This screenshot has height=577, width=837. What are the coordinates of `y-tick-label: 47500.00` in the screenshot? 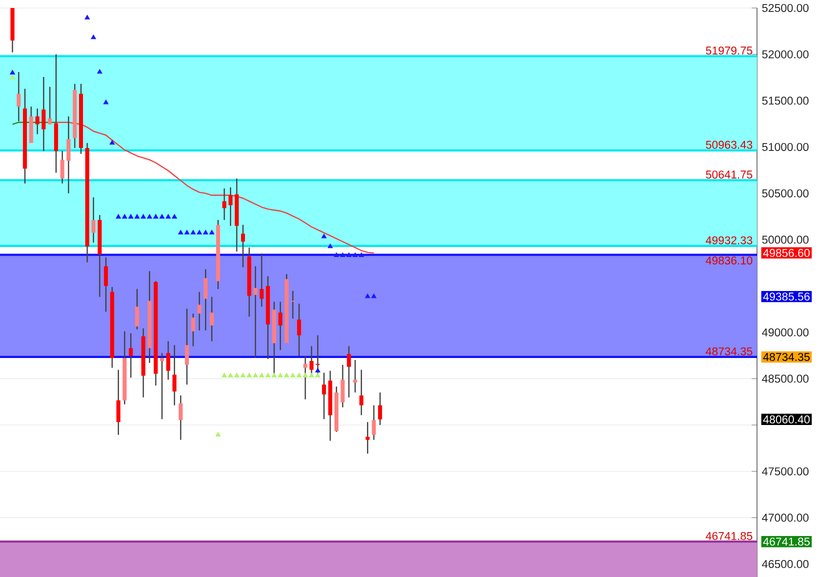 It's located at (785, 471).